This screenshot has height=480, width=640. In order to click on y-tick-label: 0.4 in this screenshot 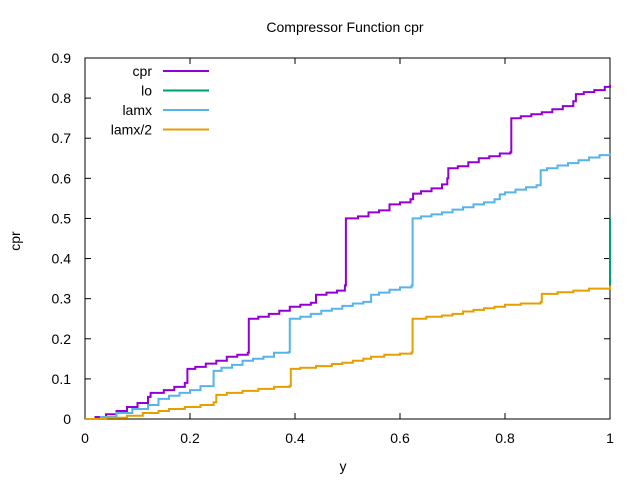, I will do `click(62, 259)`.